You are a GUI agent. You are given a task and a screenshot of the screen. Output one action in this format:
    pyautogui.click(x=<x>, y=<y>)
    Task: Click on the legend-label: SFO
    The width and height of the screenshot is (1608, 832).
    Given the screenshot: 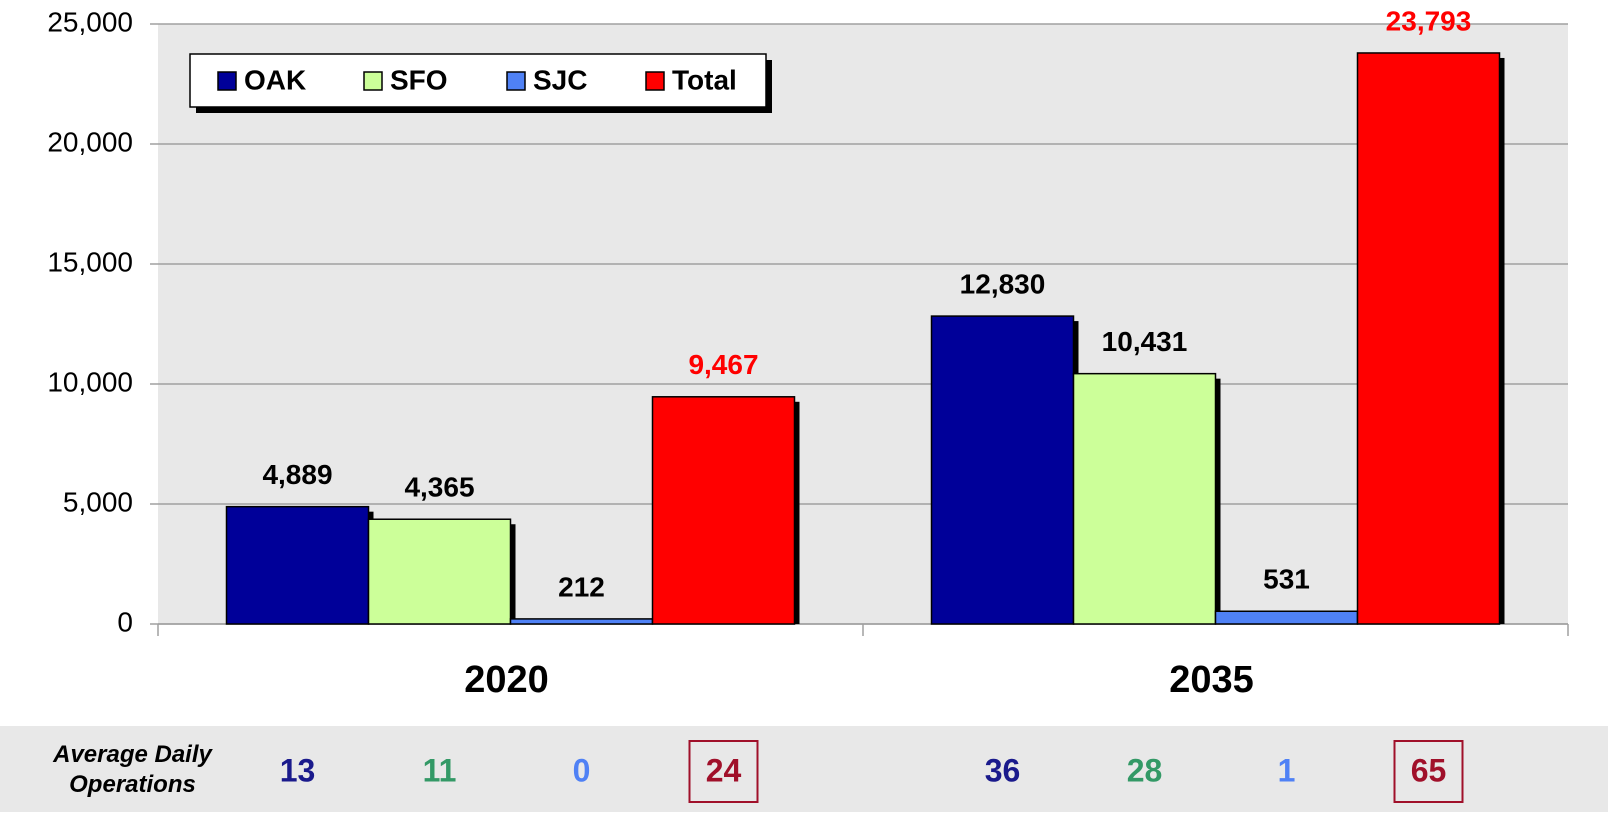 What is the action you would take?
    pyautogui.click(x=419, y=79)
    